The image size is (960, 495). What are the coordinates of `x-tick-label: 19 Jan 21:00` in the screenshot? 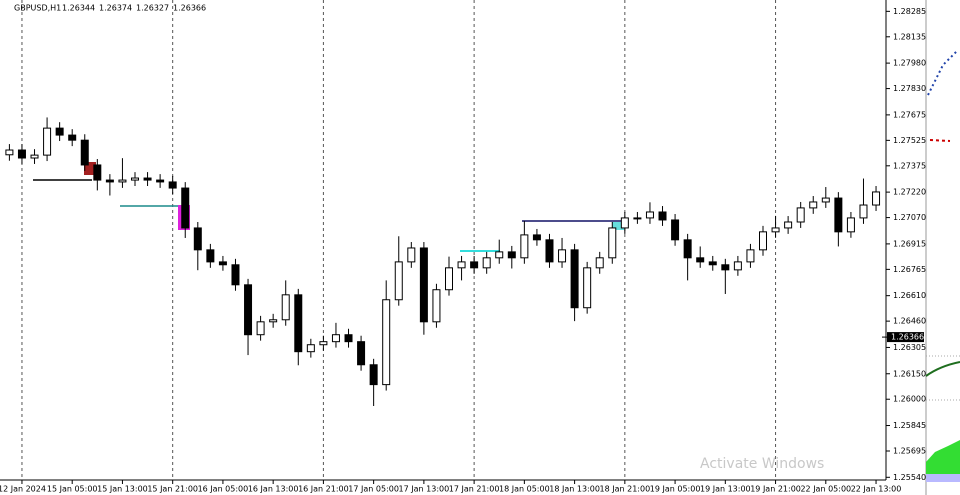 It's located at (775, 489).